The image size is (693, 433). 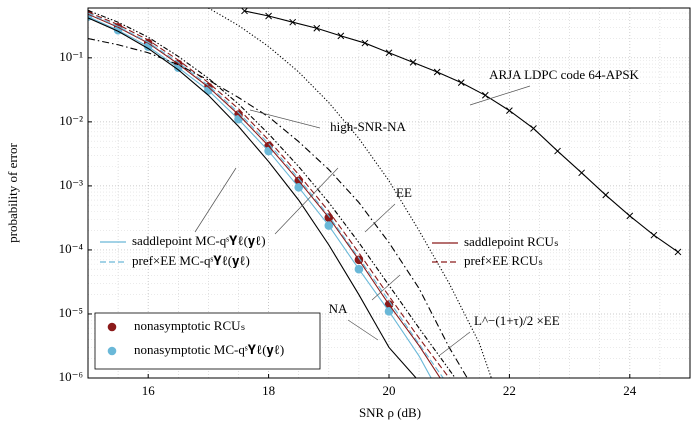 What do you see at coordinates (368, 126) in the screenshot?
I see `curve-label: high-SNR-NA` at bounding box center [368, 126].